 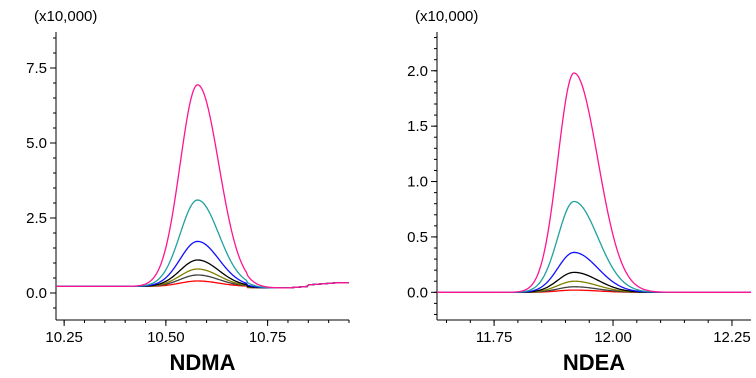 I want to click on y-tick-label: 1.0, so click(x=417, y=182).